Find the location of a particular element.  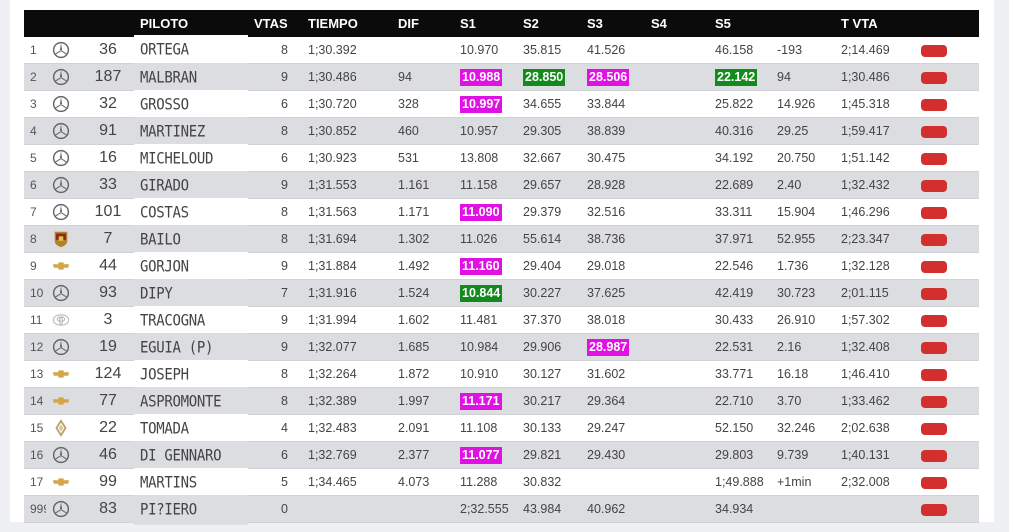

lap-time-cell: 1;30.486 is located at coordinates (875, 77).